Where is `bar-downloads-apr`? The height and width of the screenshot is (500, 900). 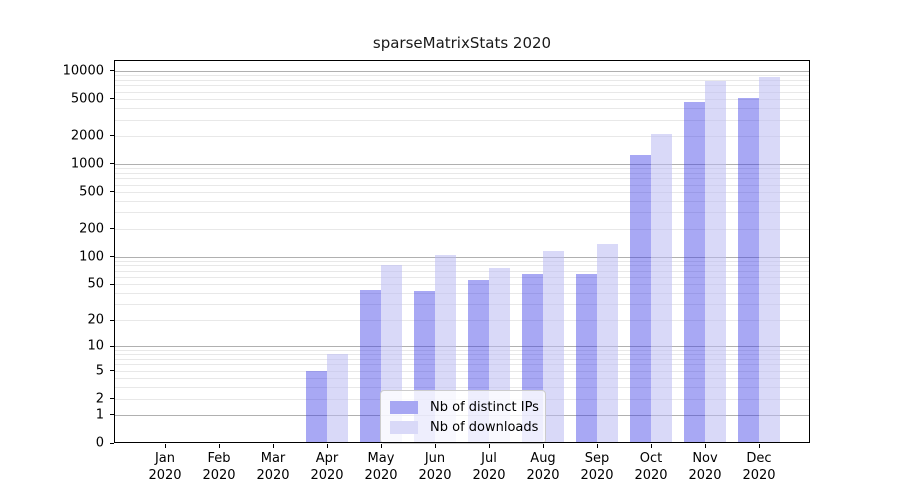
bar-downloads-apr is located at coordinates (337, 398).